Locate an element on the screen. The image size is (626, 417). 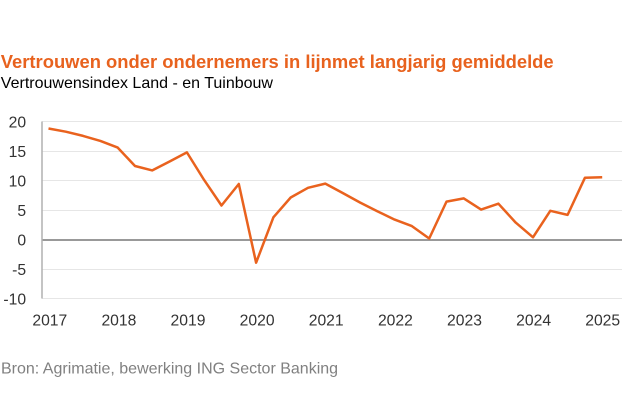
svg-text: 15 is located at coordinates (18, 152).